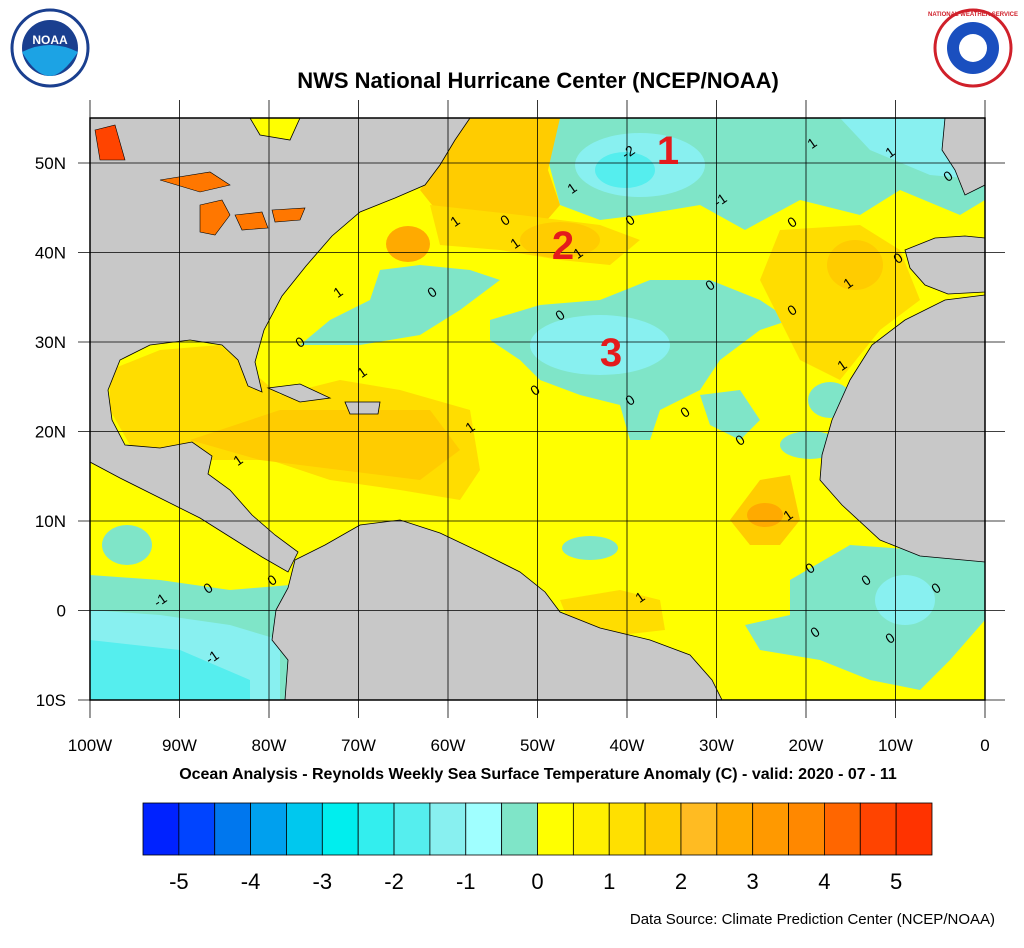  What do you see at coordinates (466, 881) in the screenshot?
I see `colorbar-label: -1` at bounding box center [466, 881].